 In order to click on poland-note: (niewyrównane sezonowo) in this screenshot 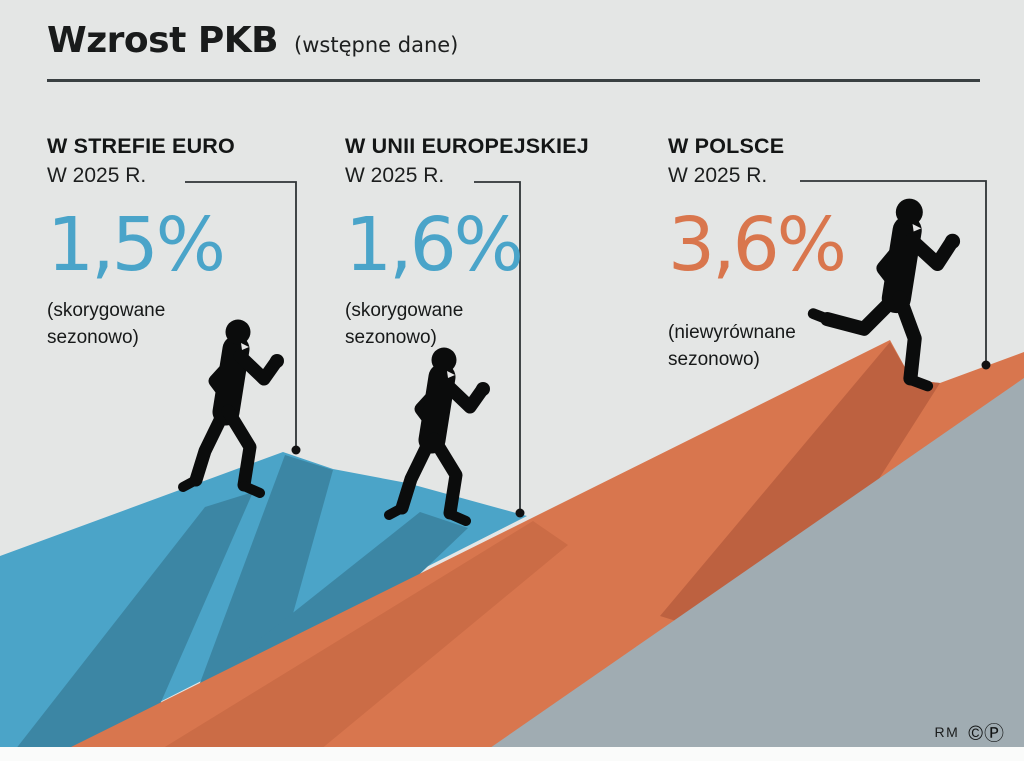, I will do `click(732, 346)`.